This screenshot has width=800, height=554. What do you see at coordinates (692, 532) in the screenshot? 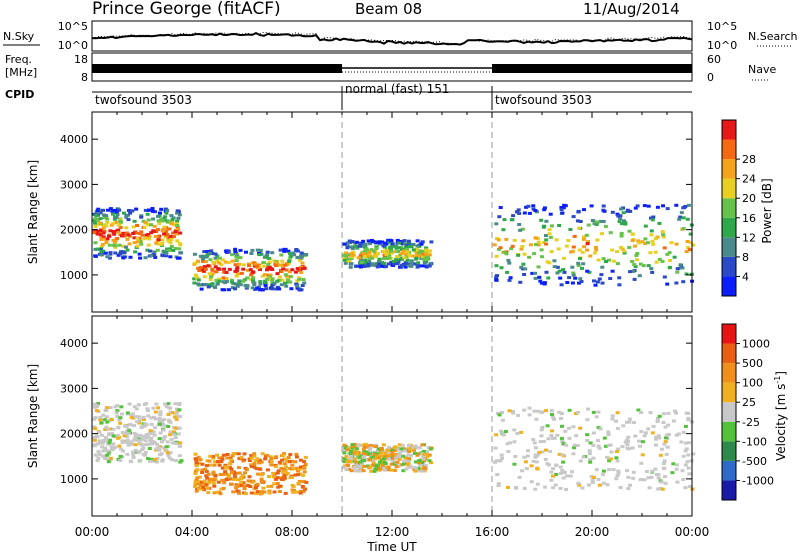
I see `x-tick-label: 00:00` at bounding box center [692, 532].